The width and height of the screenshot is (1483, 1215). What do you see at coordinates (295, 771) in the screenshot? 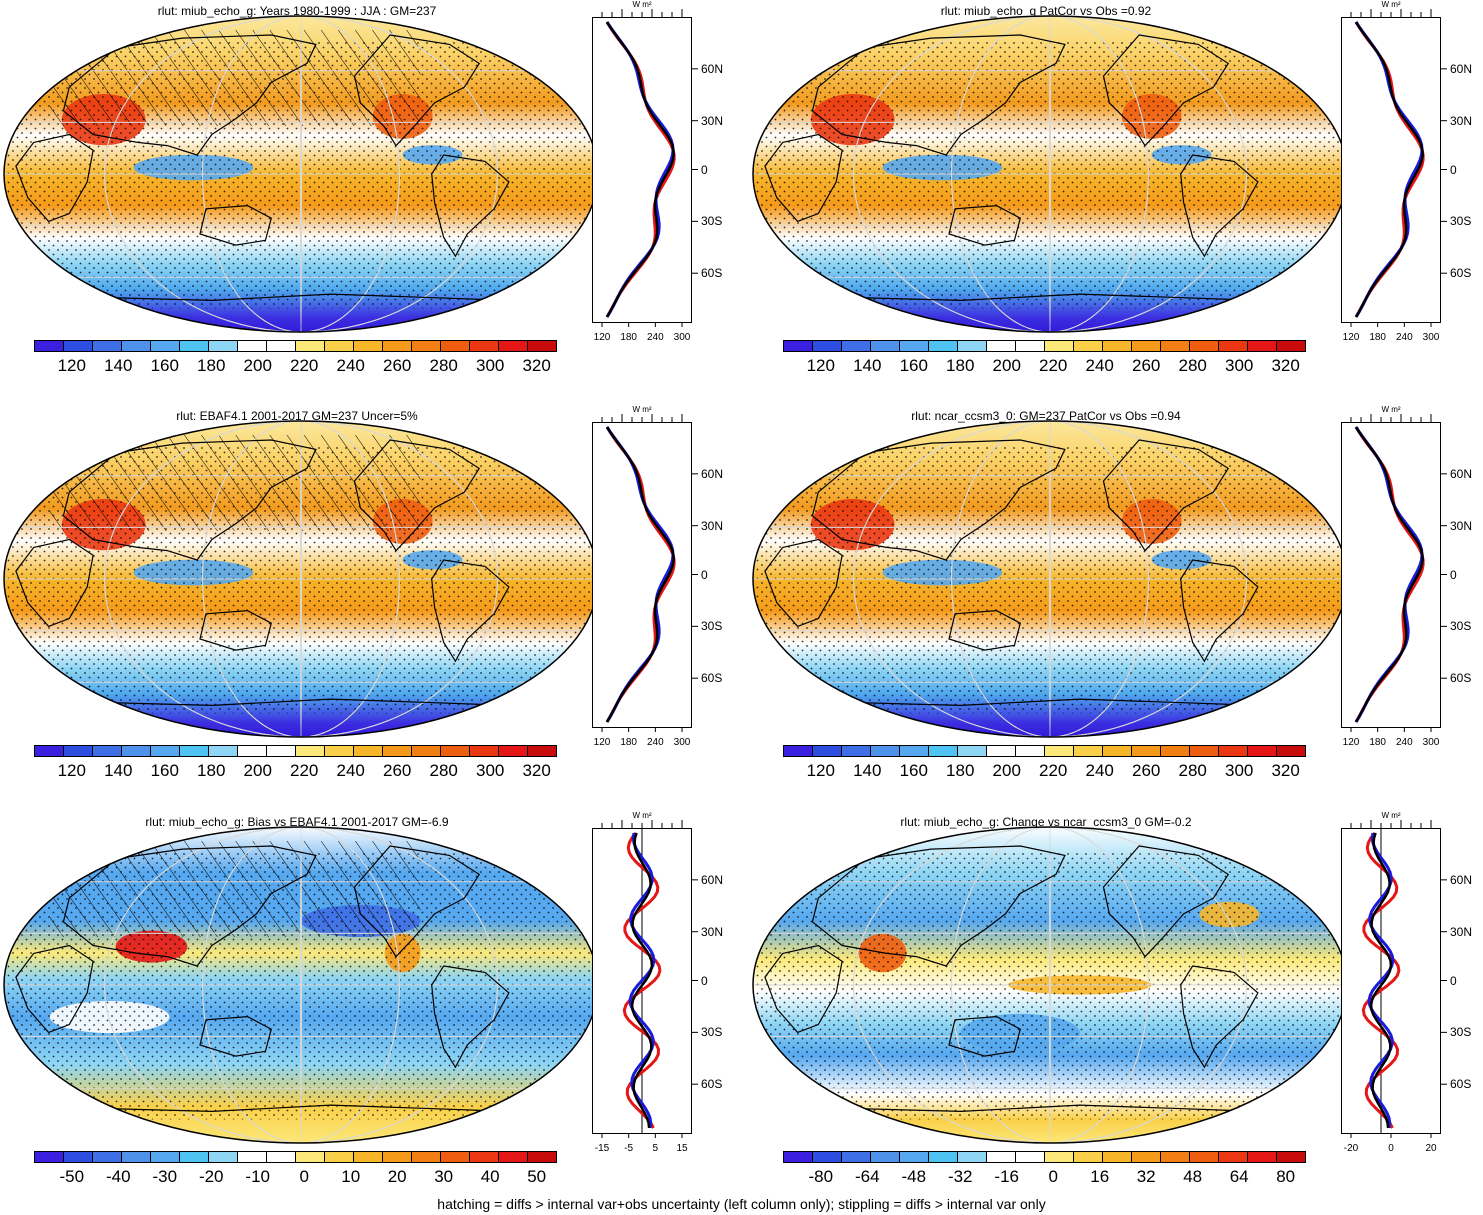
I see `colorbar-labels: 120 140 160 180 200 220 240 260 280 300 320` at bounding box center [295, 771].